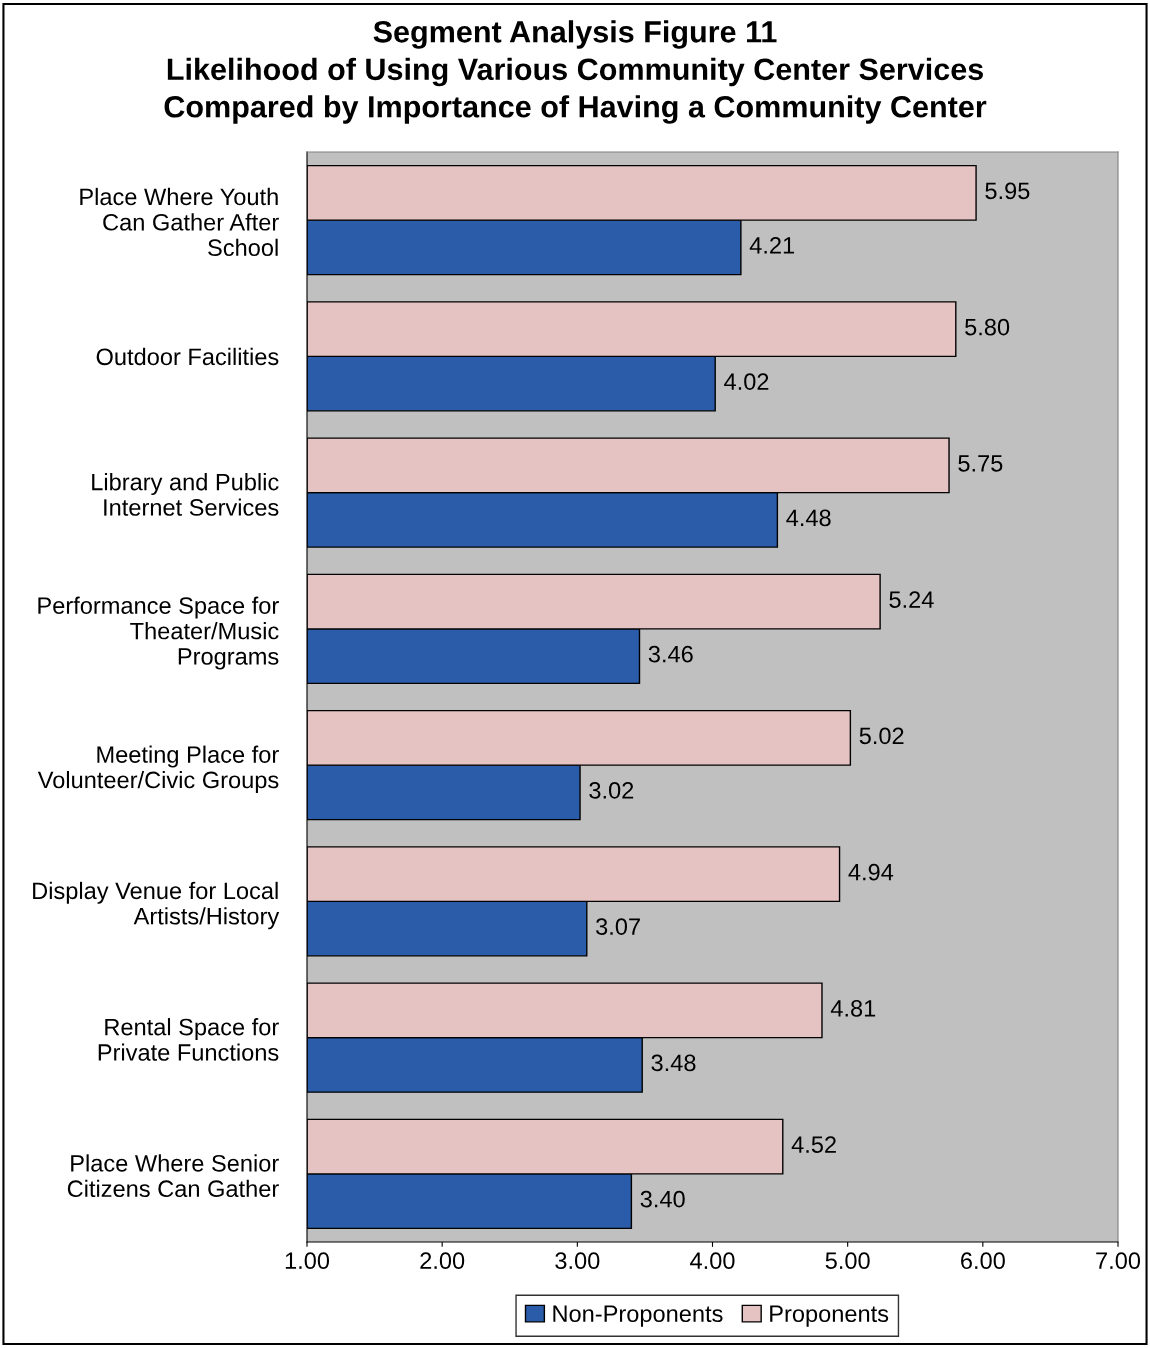 The height and width of the screenshot is (1348, 1150). I want to click on x-tick-label: 7.00, so click(1118, 1261).